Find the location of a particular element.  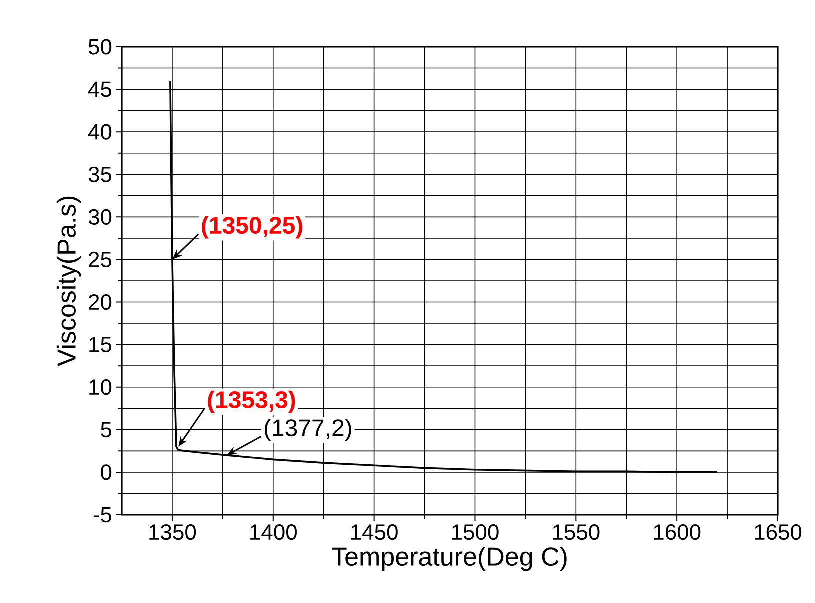

annotation: (1377,2) is located at coordinates (308, 430).